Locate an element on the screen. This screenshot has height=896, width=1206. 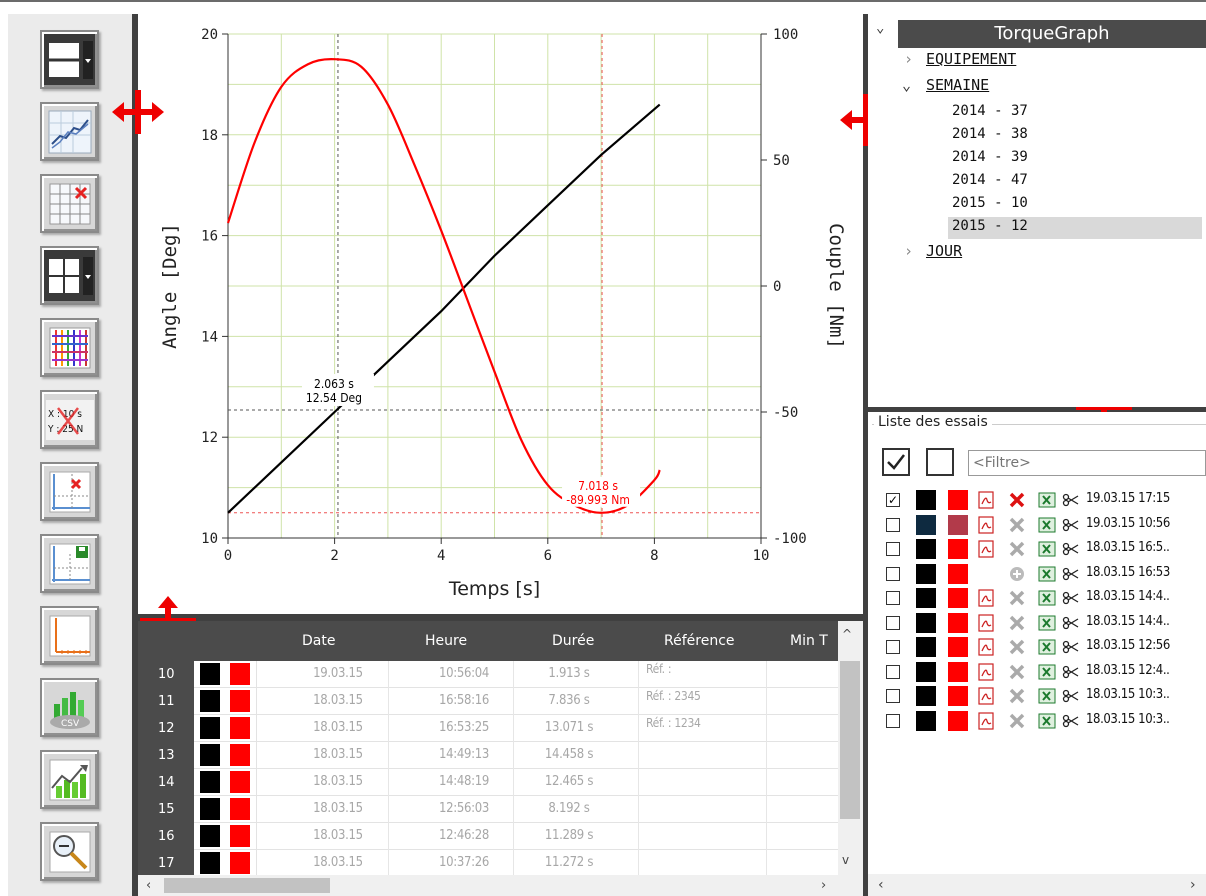
col-heure-header: Heure is located at coordinates (446, 641).